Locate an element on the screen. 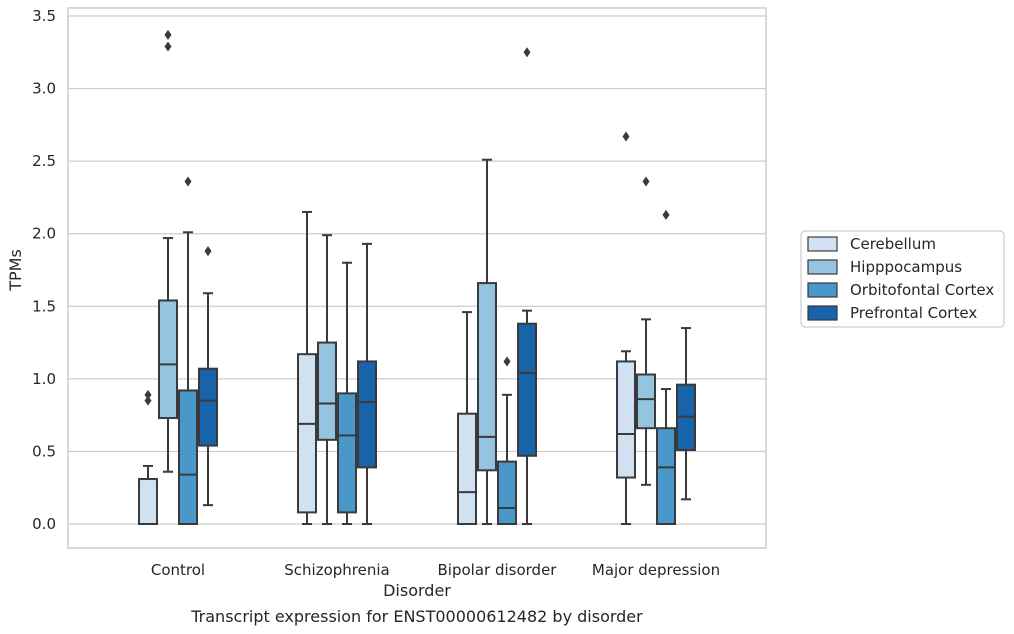 Image resolution: width=1014 pixels, height=634 pixels. x-tick-label: Schizophrenia is located at coordinates (336, 570).